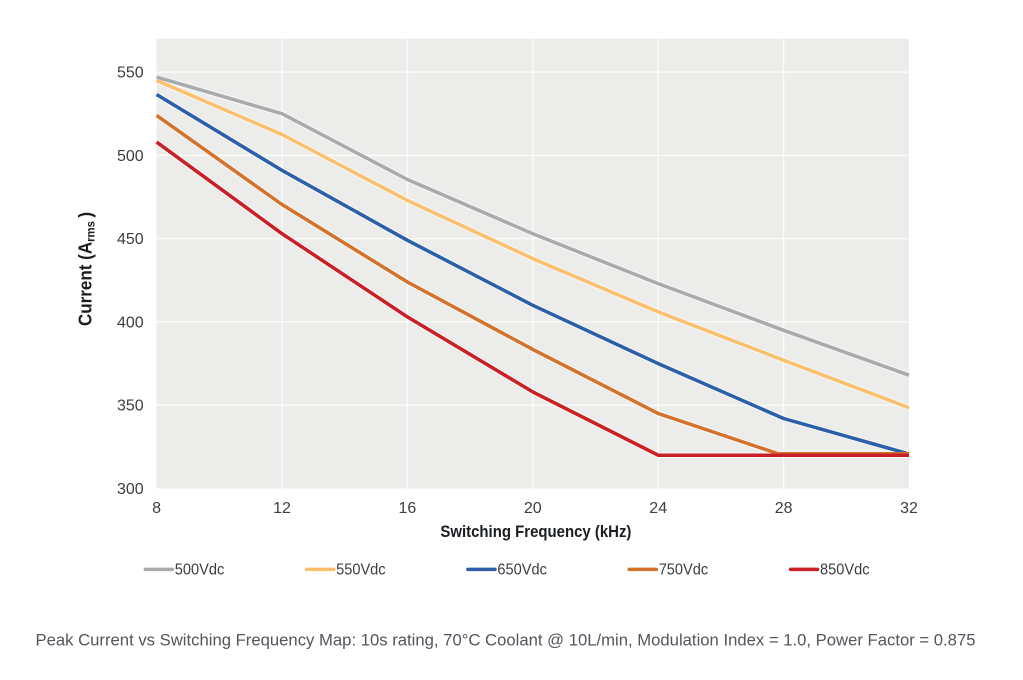 The image size is (1023, 680). What do you see at coordinates (200, 570) in the screenshot?
I see `svg-text: 500Vdc` at bounding box center [200, 570].